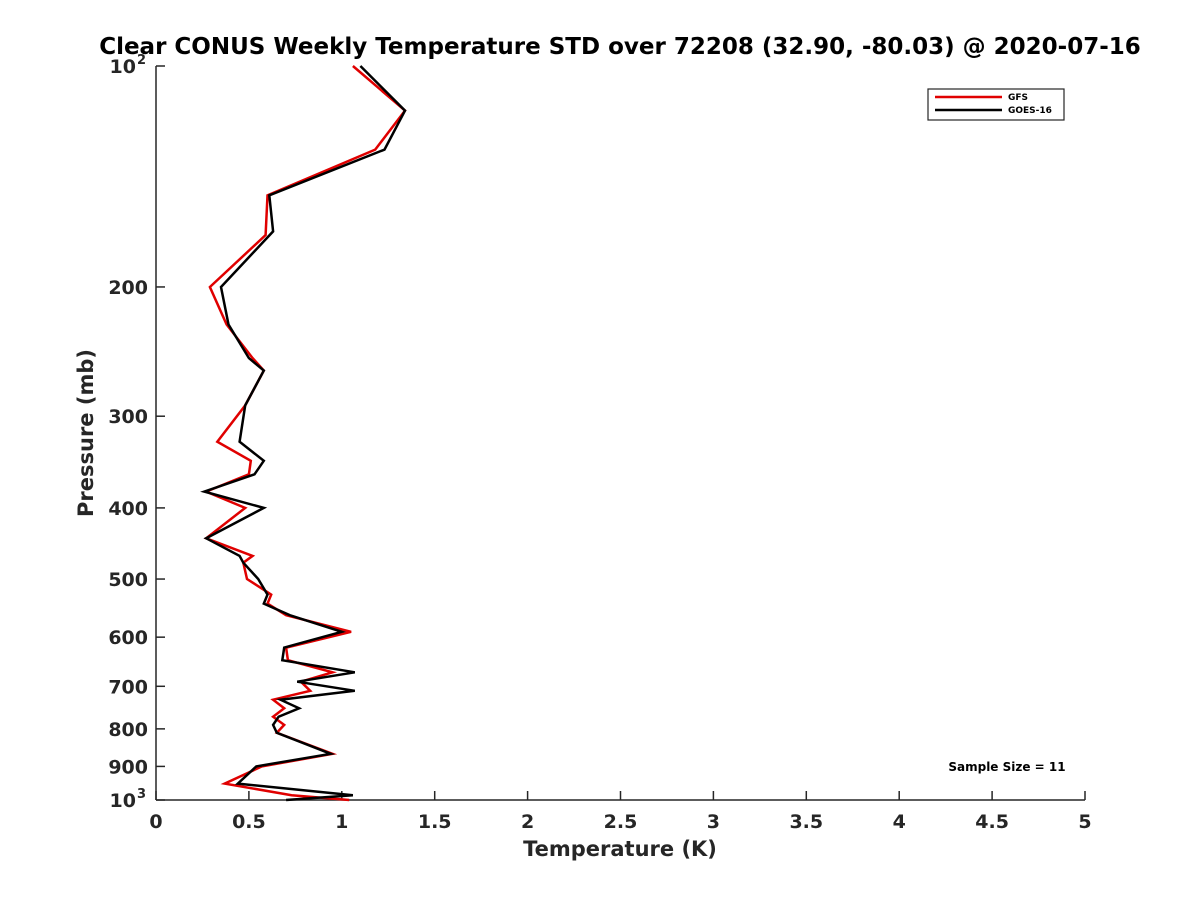 Image resolution: width=1200 pixels, height=900 pixels. I want to click on x-tick-label: 4.5, so click(992, 822).